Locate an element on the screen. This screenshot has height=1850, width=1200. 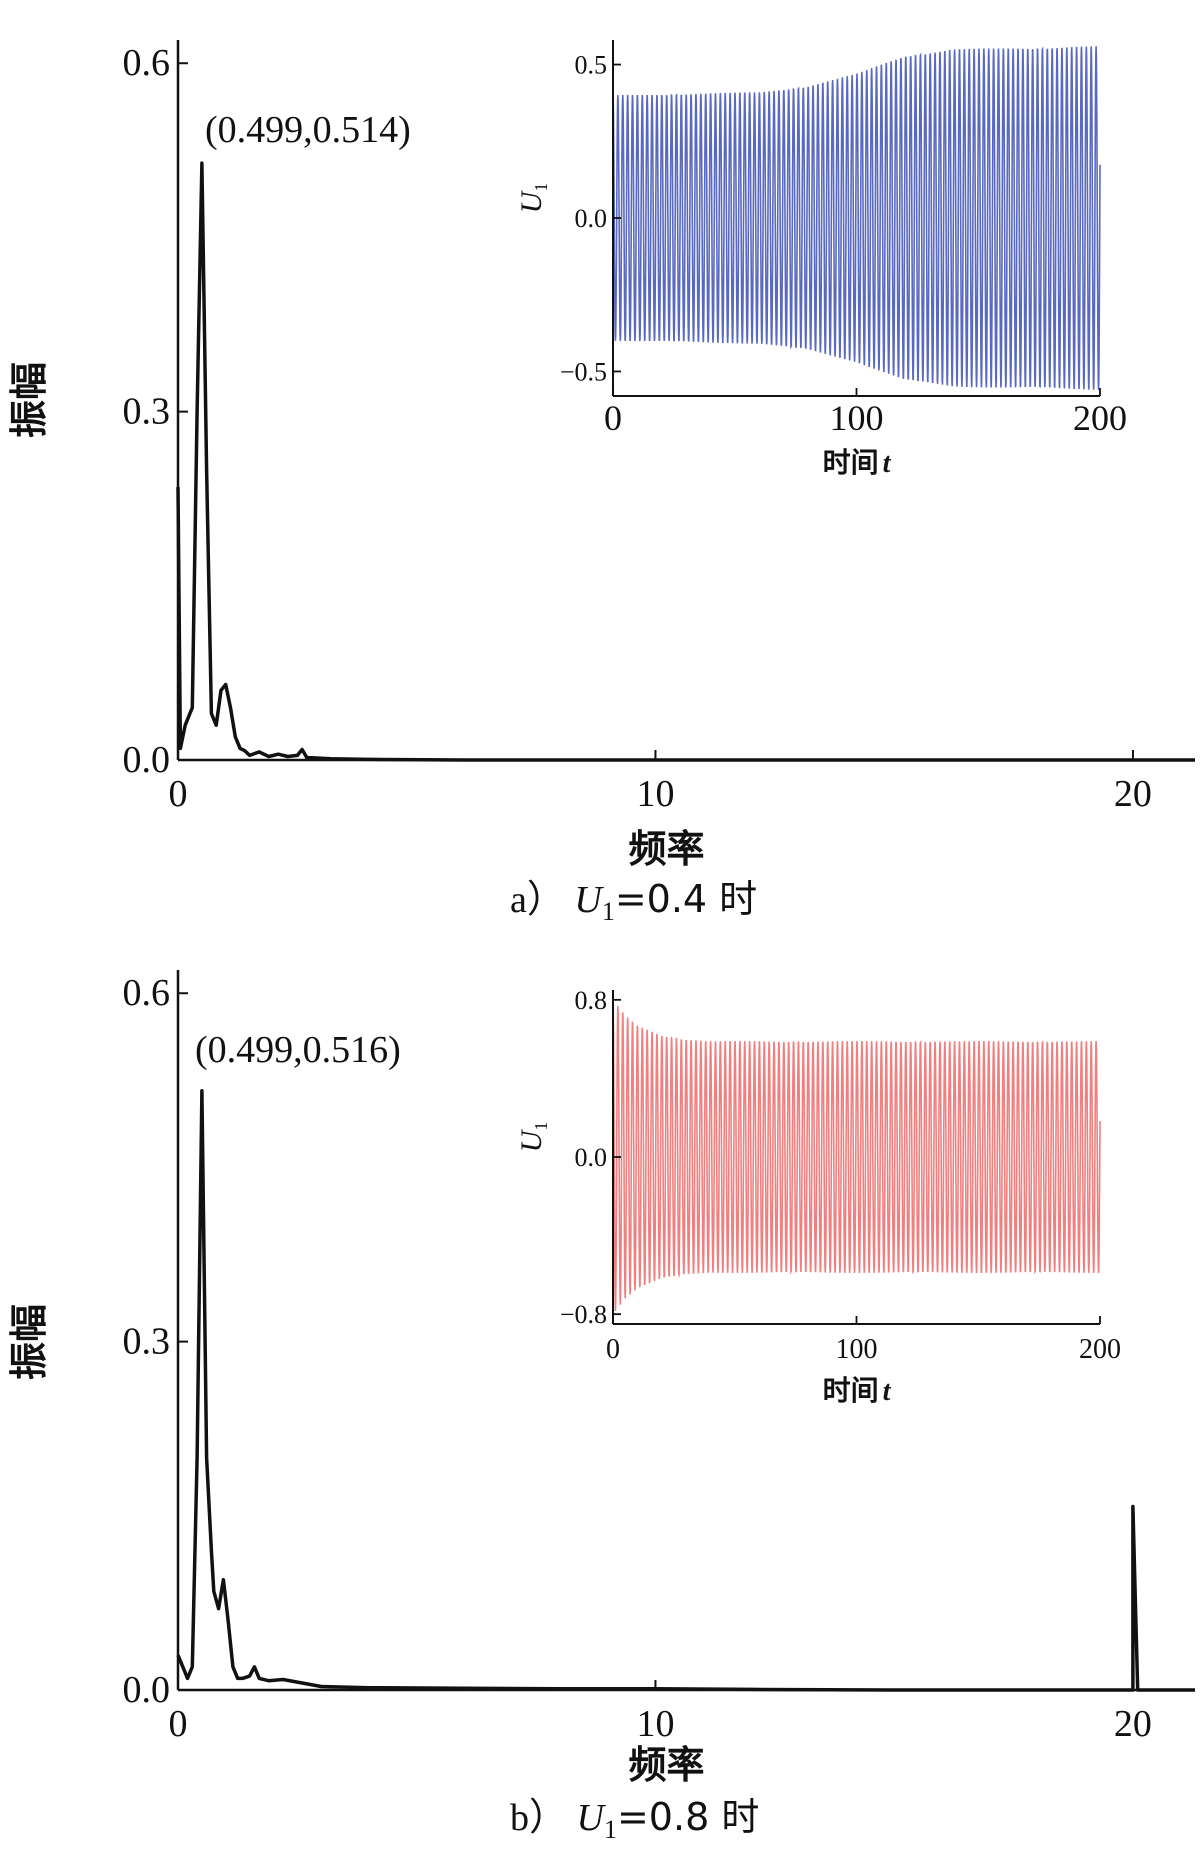
caption-prefix: b） is located at coordinates (543, 1818).